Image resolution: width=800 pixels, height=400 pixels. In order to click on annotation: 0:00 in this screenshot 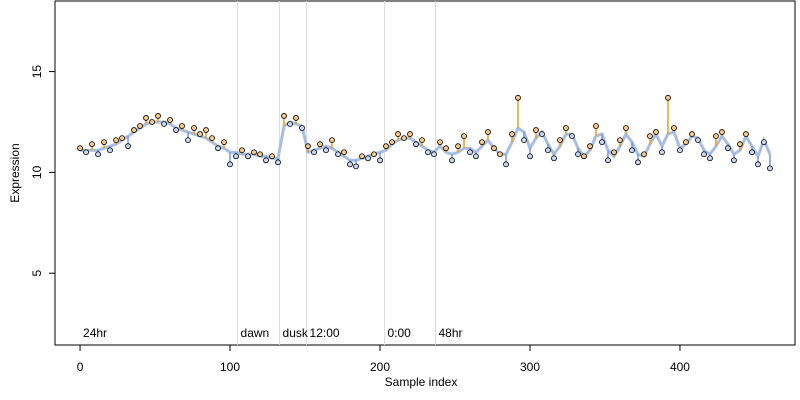, I will do `click(400, 333)`.